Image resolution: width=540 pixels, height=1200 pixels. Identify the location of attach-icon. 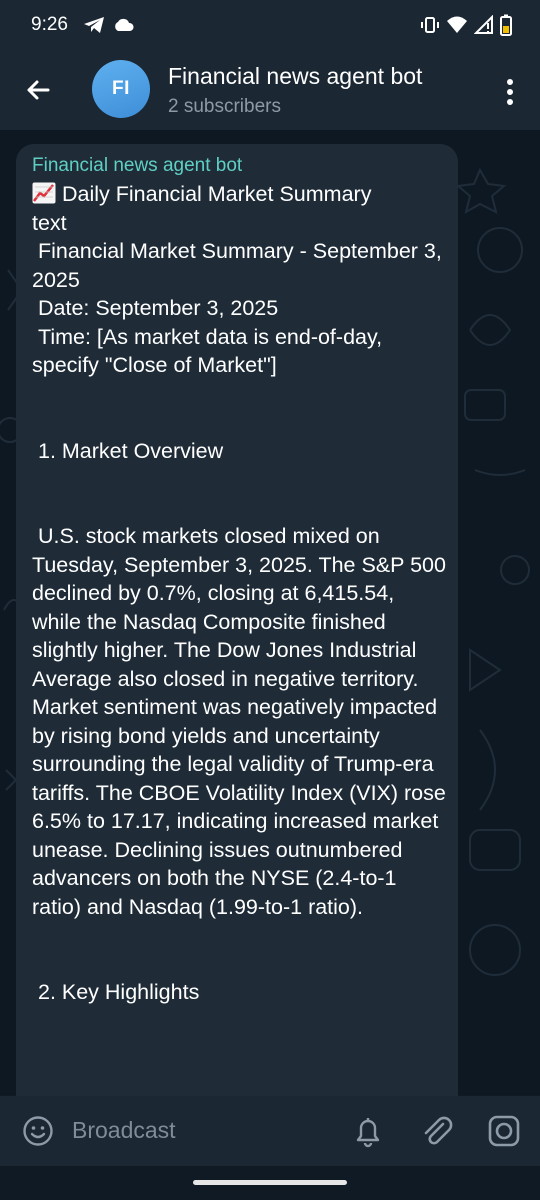
(437, 1131).